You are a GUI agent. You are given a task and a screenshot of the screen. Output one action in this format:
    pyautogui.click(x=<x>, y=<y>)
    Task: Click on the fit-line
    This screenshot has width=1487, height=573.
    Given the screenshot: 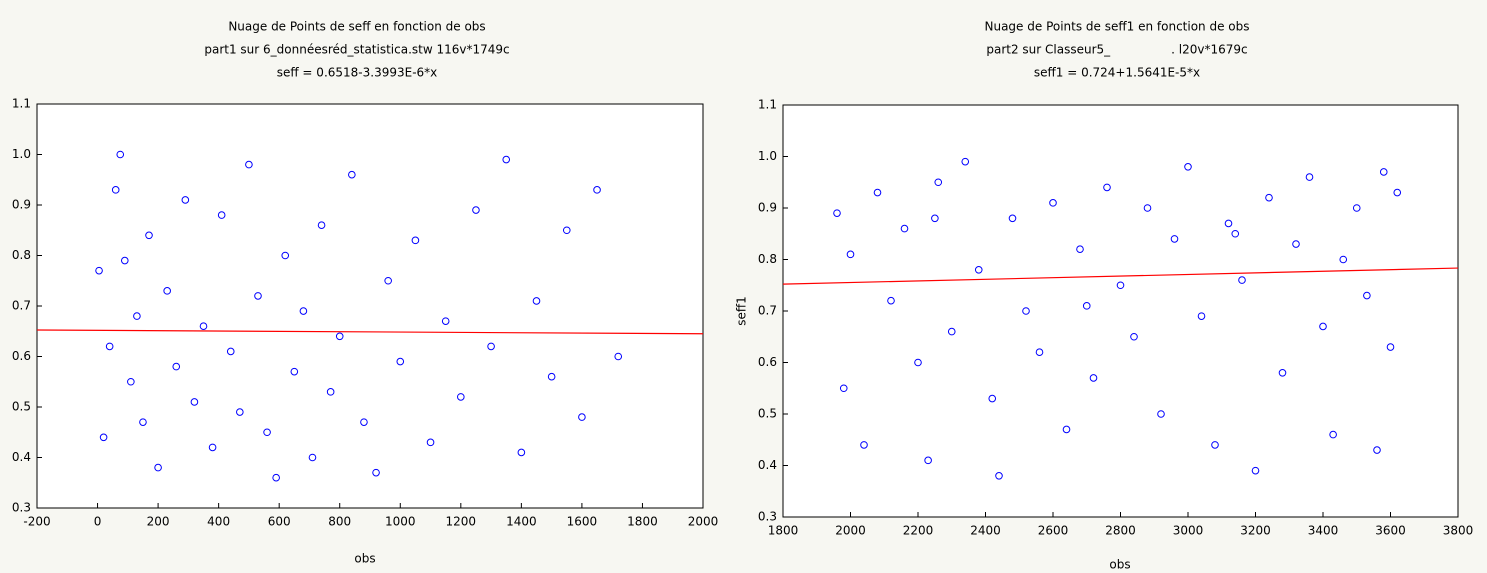 What is the action you would take?
    pyautogui.click(x=1120, y=276)
    